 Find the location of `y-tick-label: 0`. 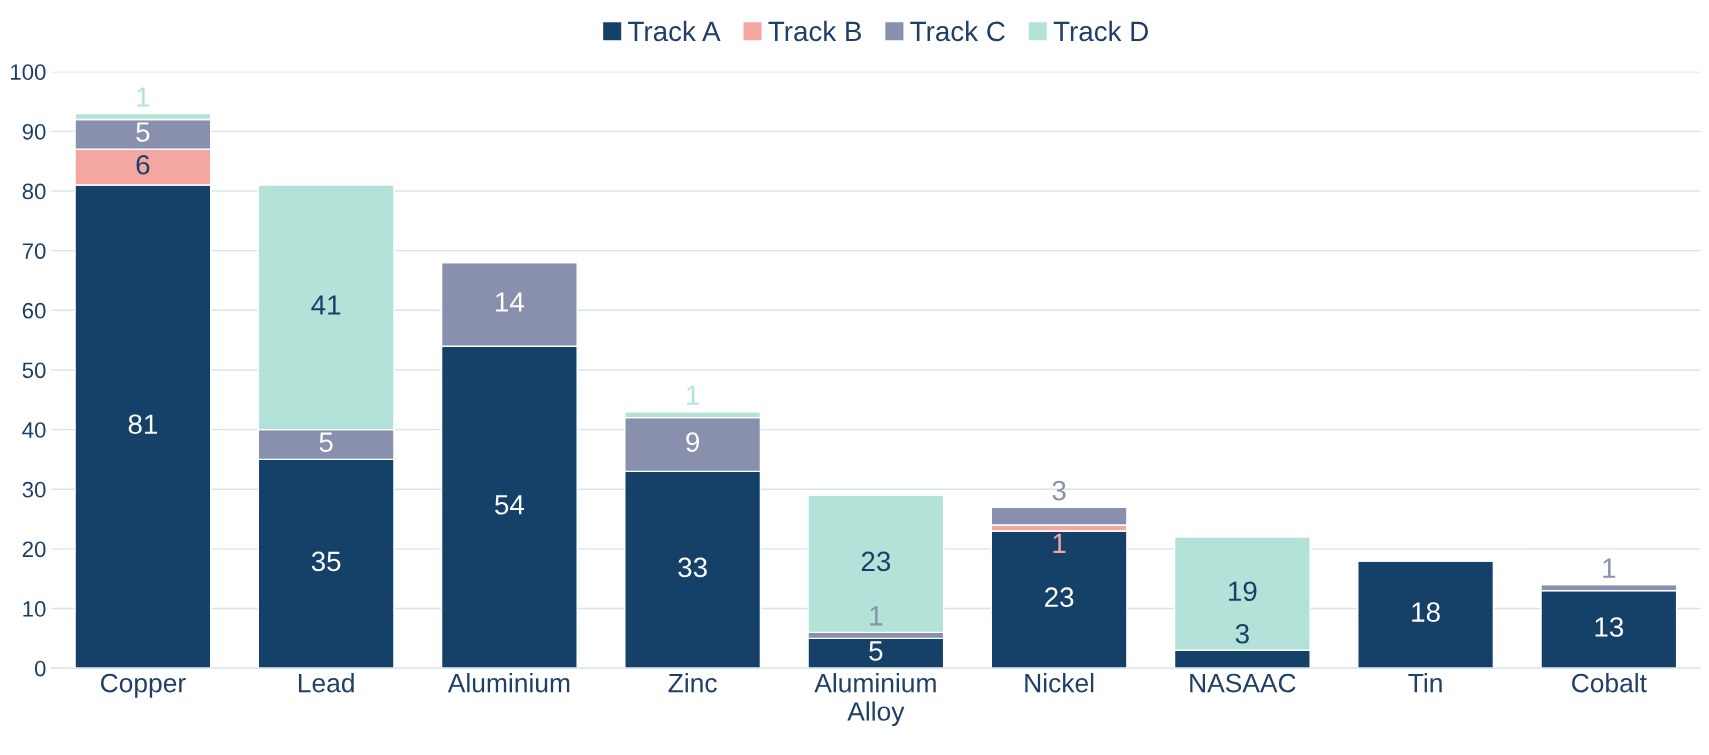

y-tick-label: 0 is located at coordinates (40, 668).